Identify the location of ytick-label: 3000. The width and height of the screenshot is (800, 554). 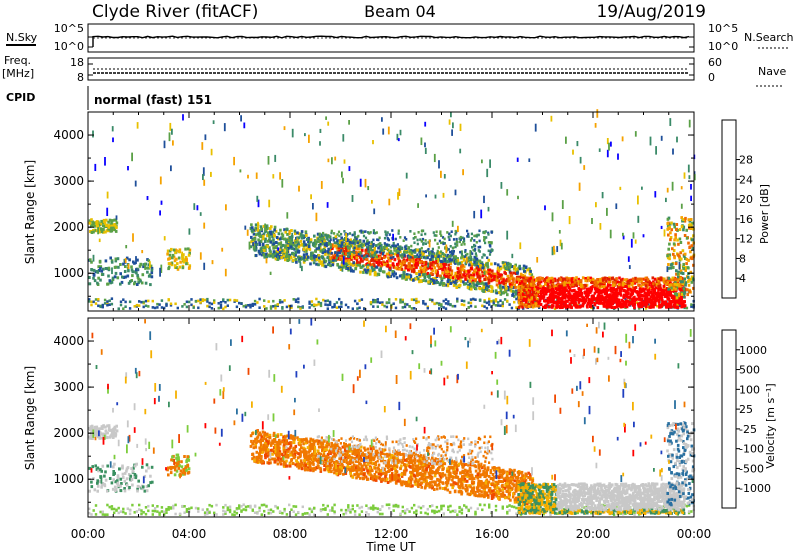
(68, 181).